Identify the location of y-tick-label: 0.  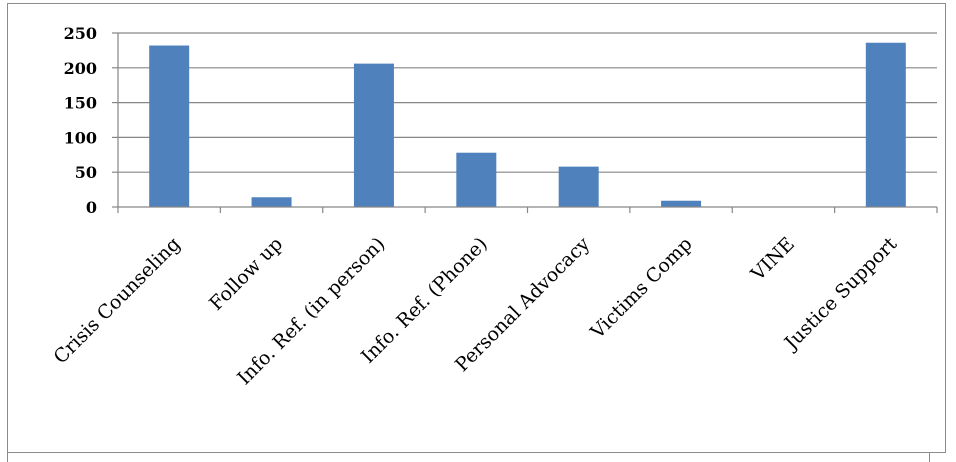
(91, 207).